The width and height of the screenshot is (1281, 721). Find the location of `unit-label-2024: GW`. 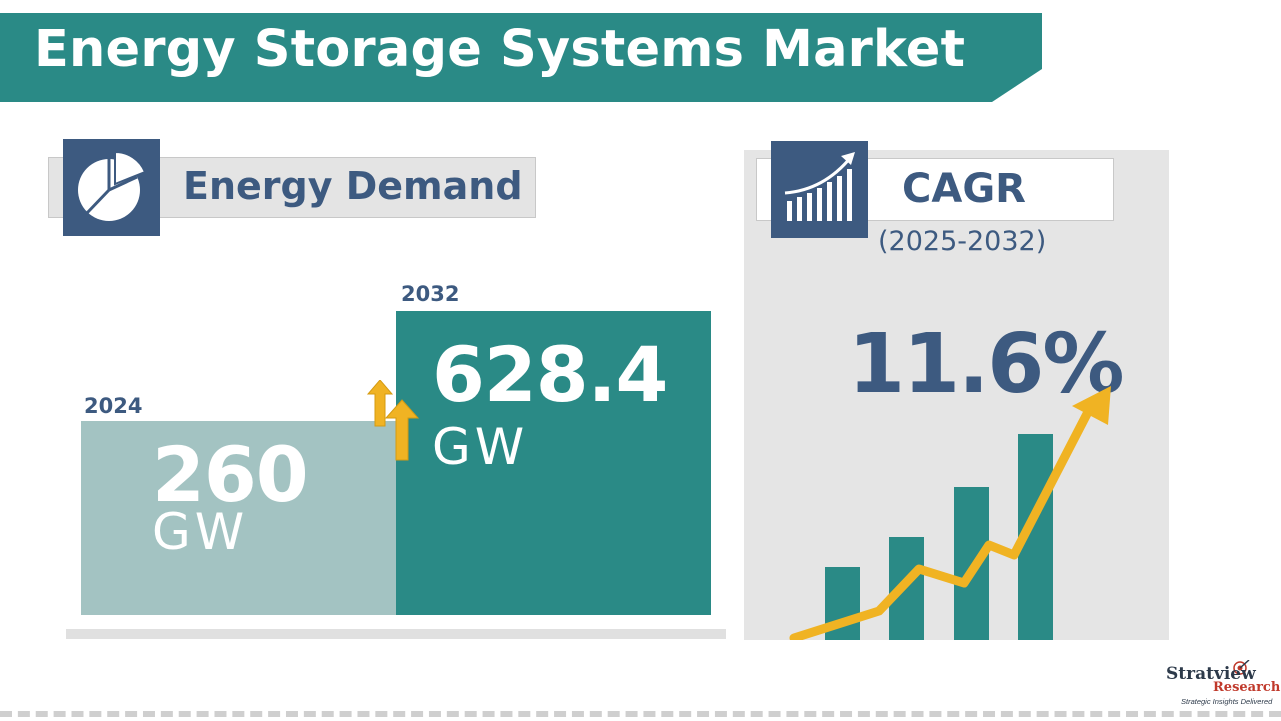

unit-label-2024: GW is located at coordinates (200, 532).